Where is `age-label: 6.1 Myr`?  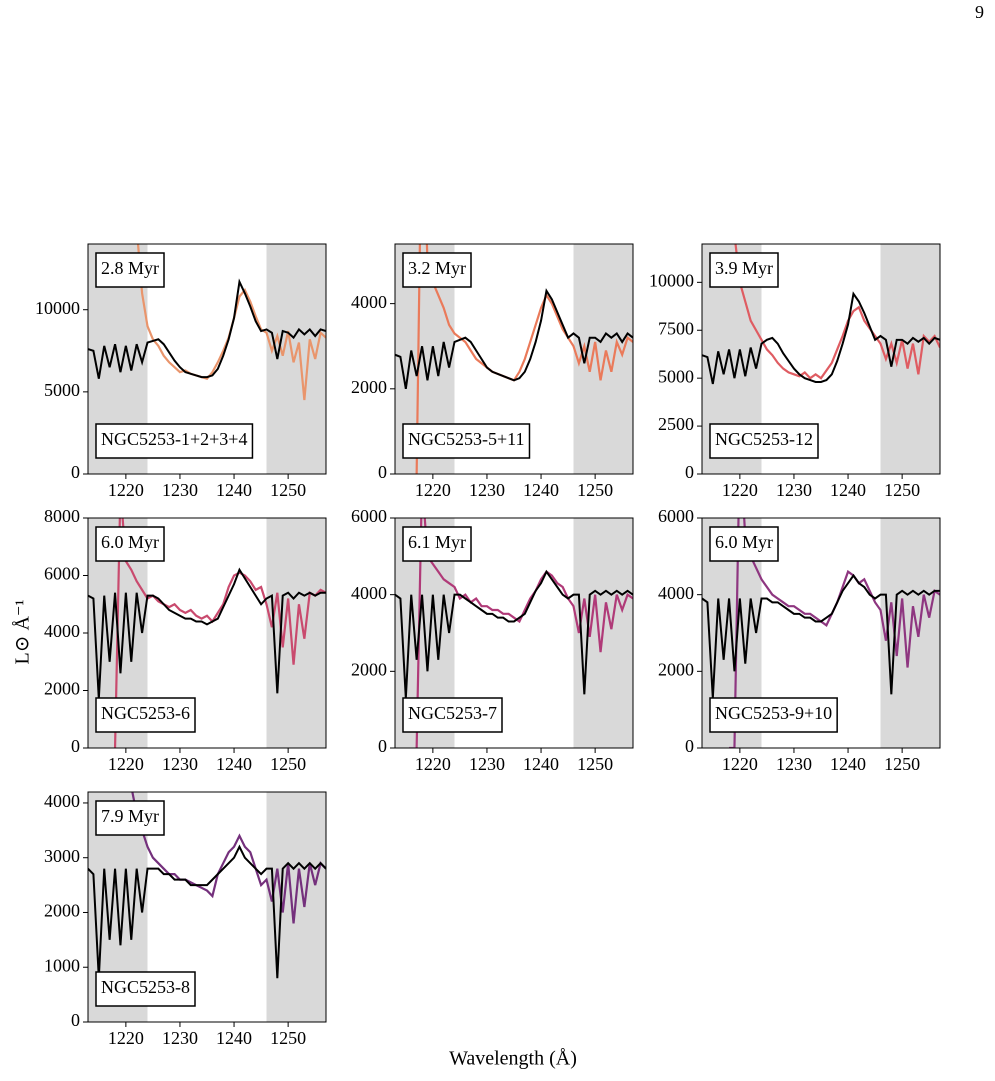 age-label: 6.1 Myr is located at coordinates (437, 542).